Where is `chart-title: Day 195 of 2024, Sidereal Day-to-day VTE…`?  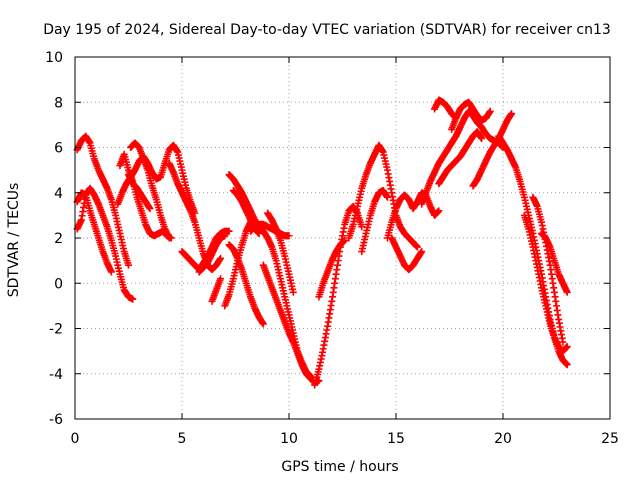 chart-title: Day 195 of 2024, Sidereal Day-to-day VTE… is located at coordinates (327, 30).